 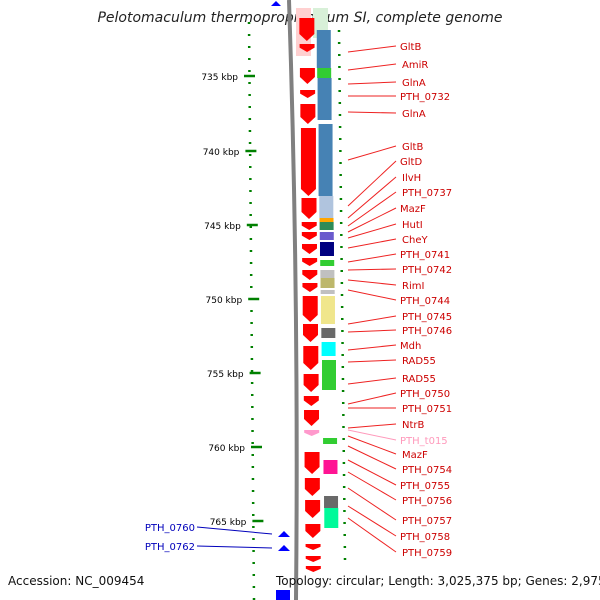 I want to click on gene-label: GltD, so click(x=411, y=162).